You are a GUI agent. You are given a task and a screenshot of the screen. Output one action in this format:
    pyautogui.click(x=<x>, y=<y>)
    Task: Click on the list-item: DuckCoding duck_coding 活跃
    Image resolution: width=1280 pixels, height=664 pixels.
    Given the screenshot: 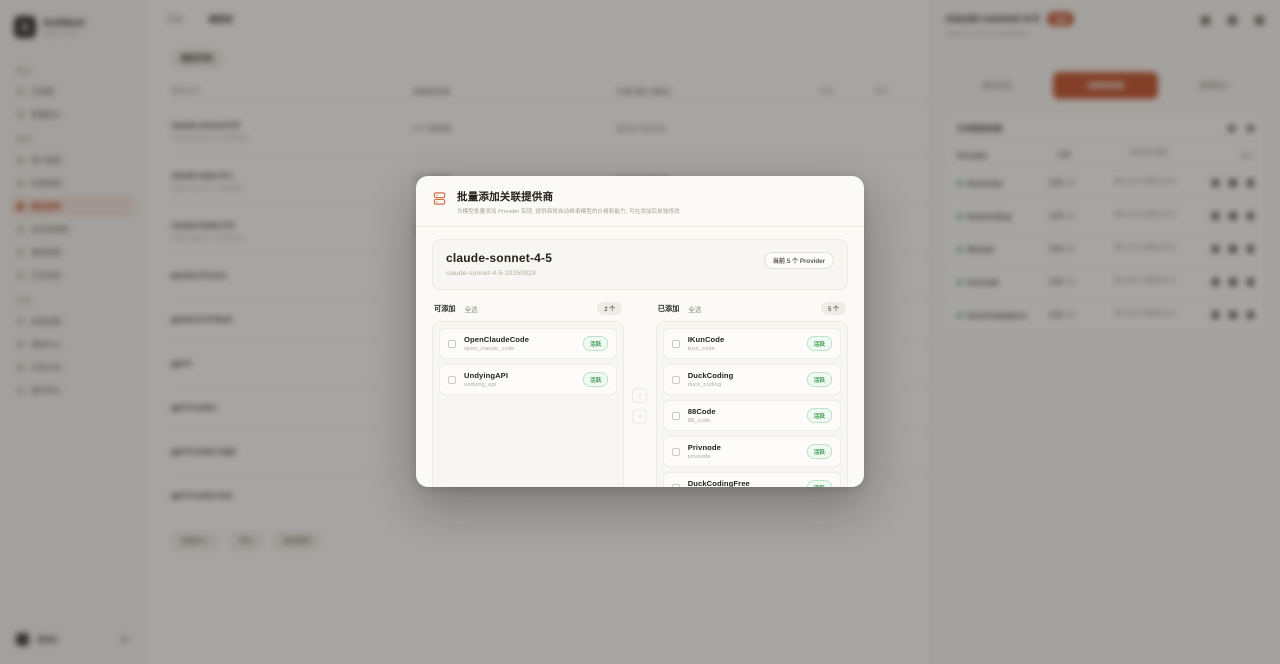 What is the action you would take?
    pyautogui.click(x=751, y=379)
    